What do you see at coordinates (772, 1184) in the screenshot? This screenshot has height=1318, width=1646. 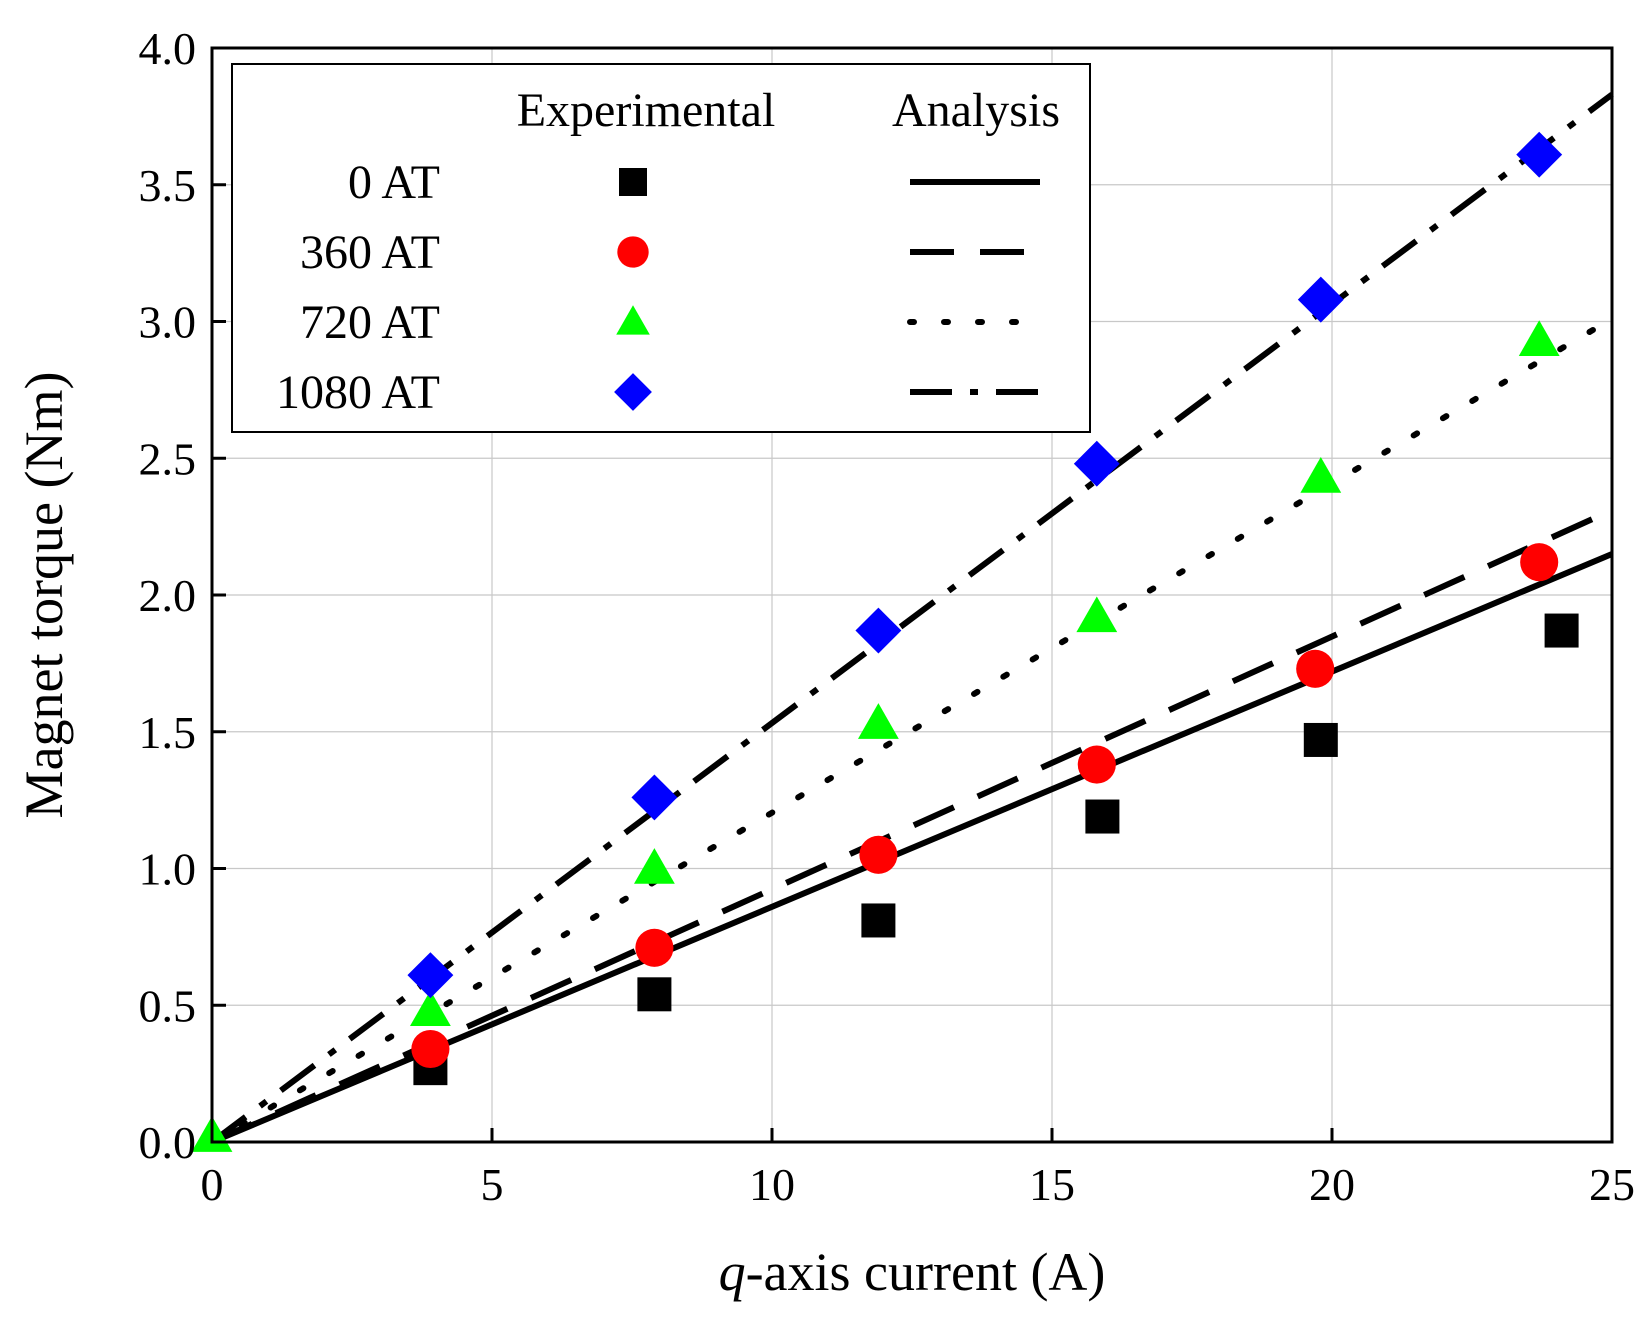 I see `x-tick-label: 10` at bounding box center [772, 1184].